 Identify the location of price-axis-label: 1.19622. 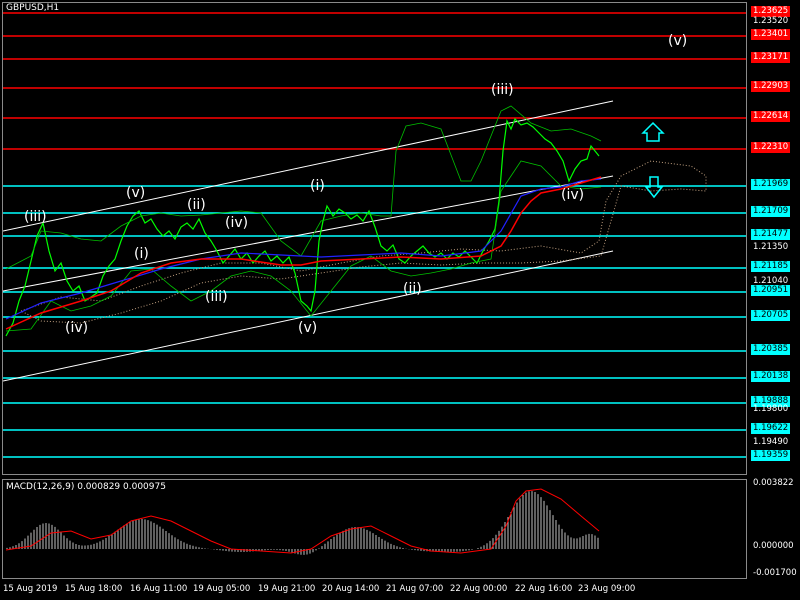
(771, 428).